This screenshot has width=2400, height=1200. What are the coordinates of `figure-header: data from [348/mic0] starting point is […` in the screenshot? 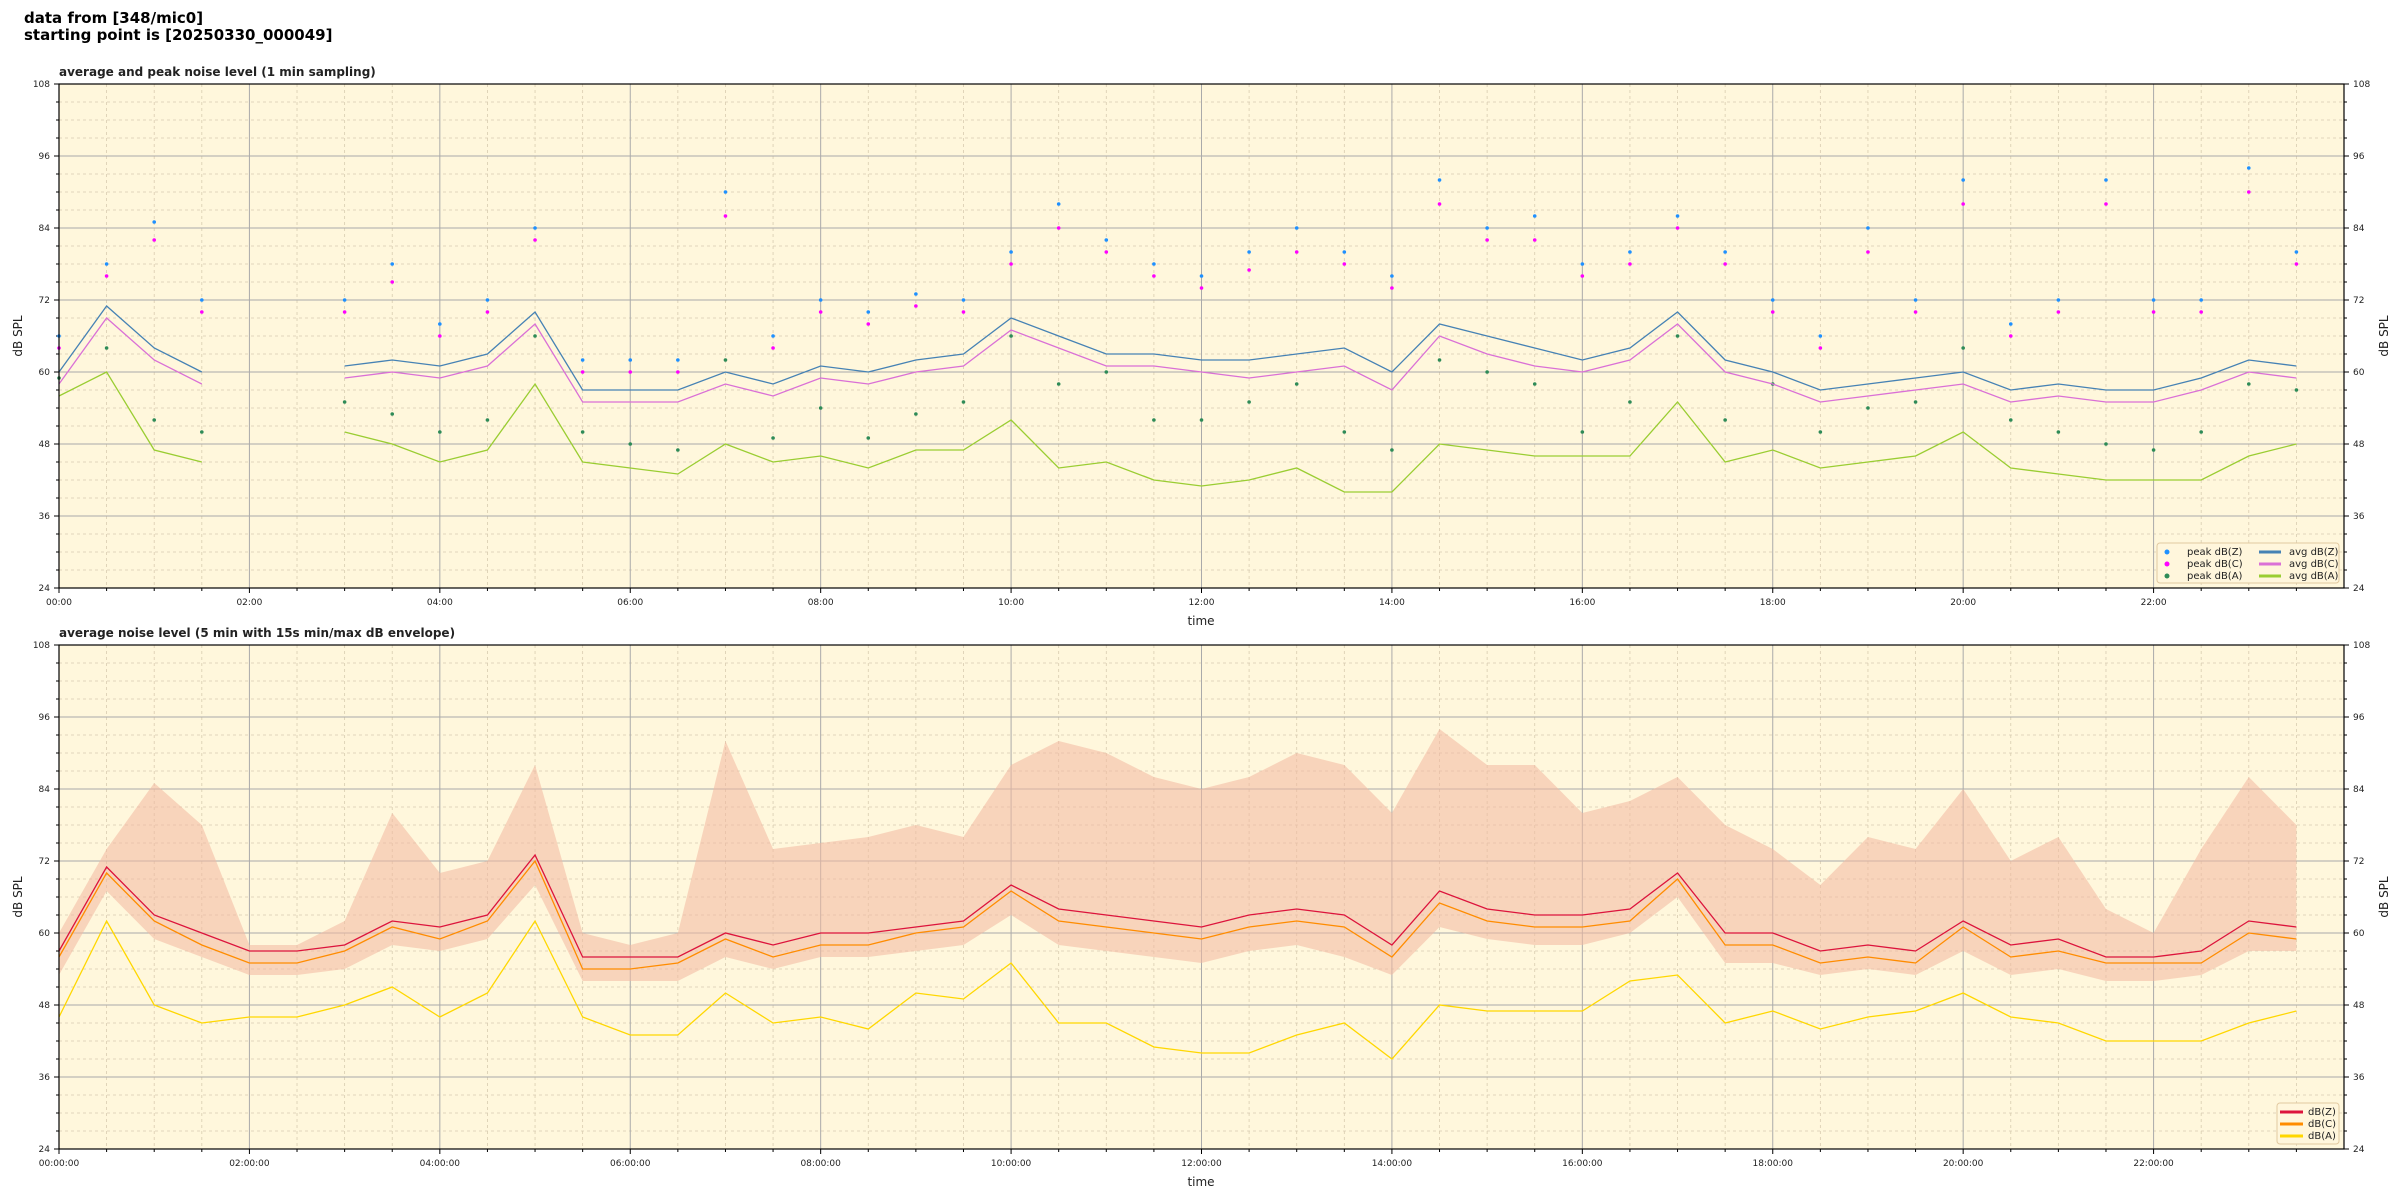 It's located at (178, 27).